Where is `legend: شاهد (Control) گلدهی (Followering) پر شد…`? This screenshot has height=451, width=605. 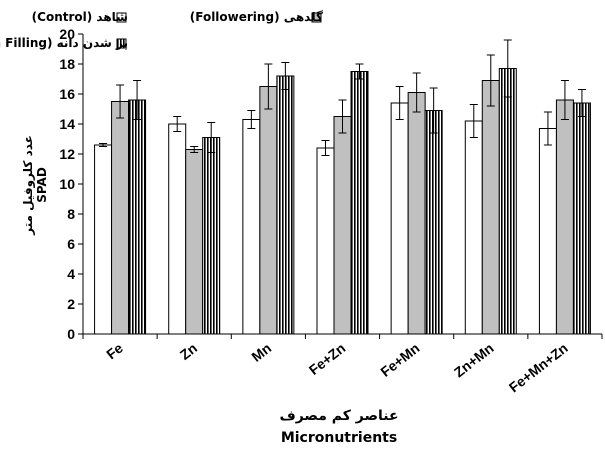
legend: شاهد (Control) گلدهی (Followering) پر شد… is located at coordinates (161, 30).